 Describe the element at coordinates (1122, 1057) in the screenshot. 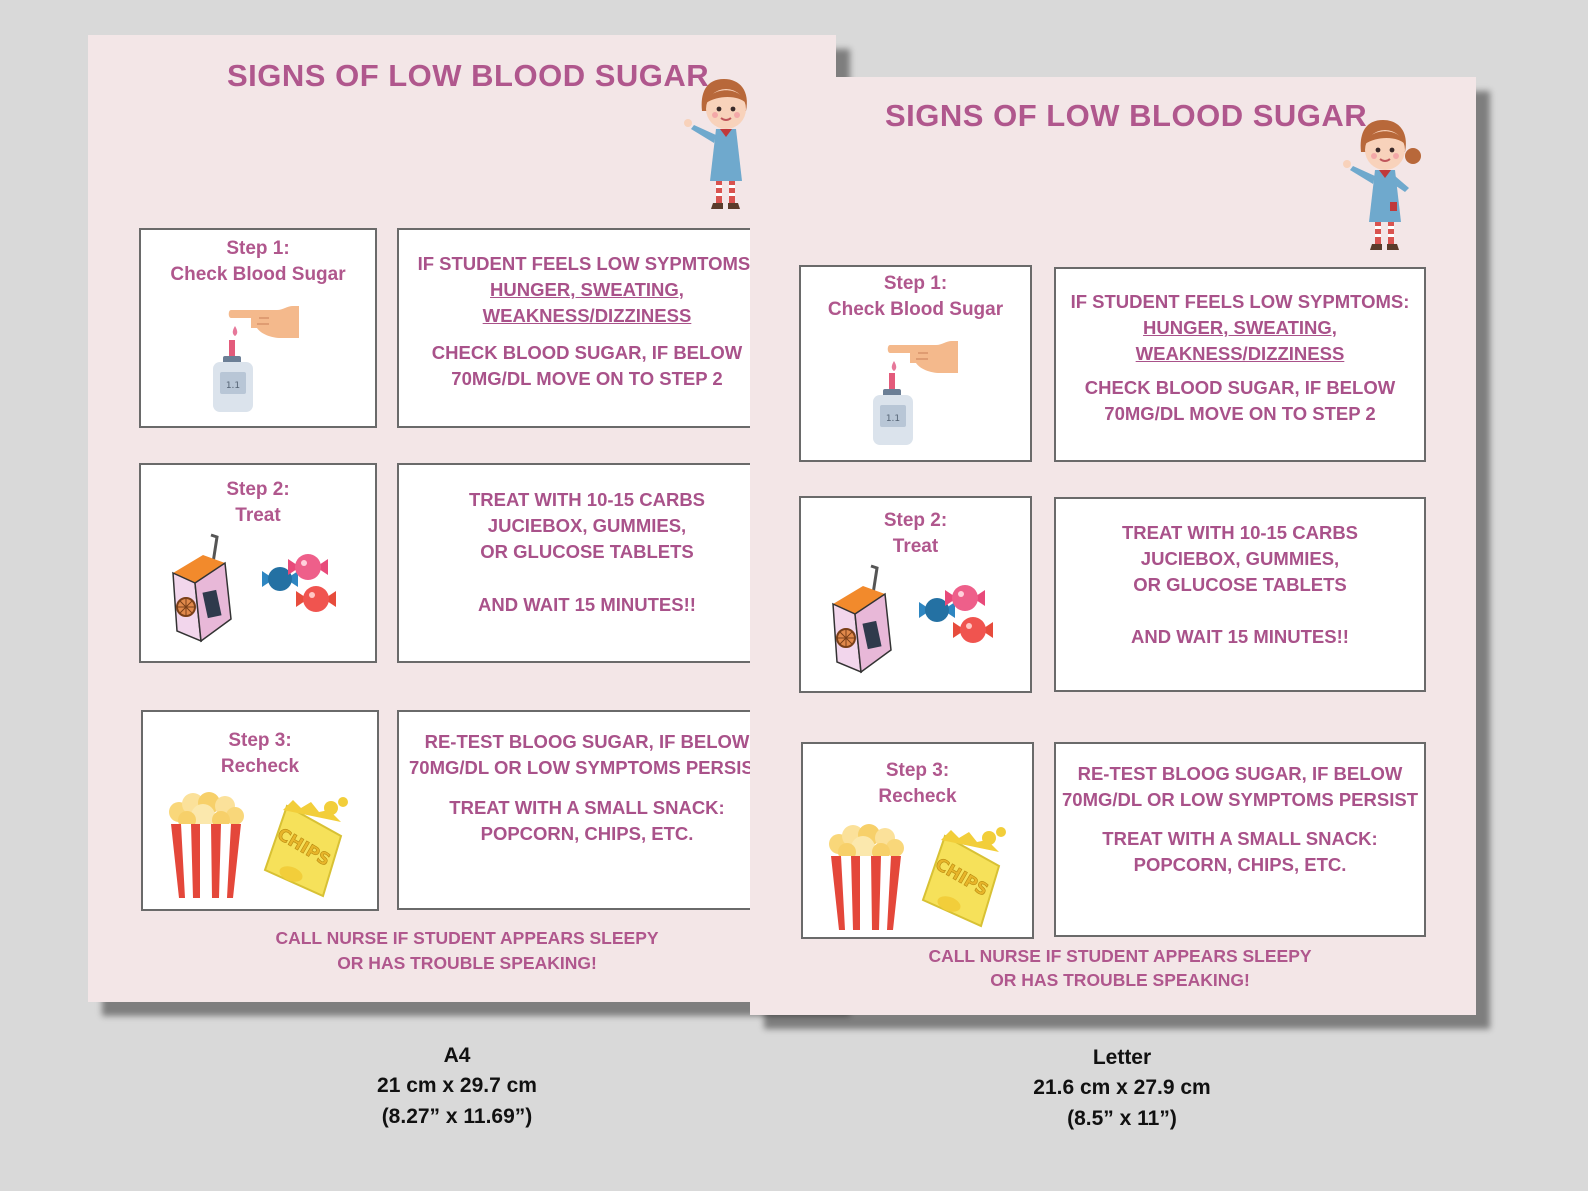

I see `letter-size-name: Letter` at that location.